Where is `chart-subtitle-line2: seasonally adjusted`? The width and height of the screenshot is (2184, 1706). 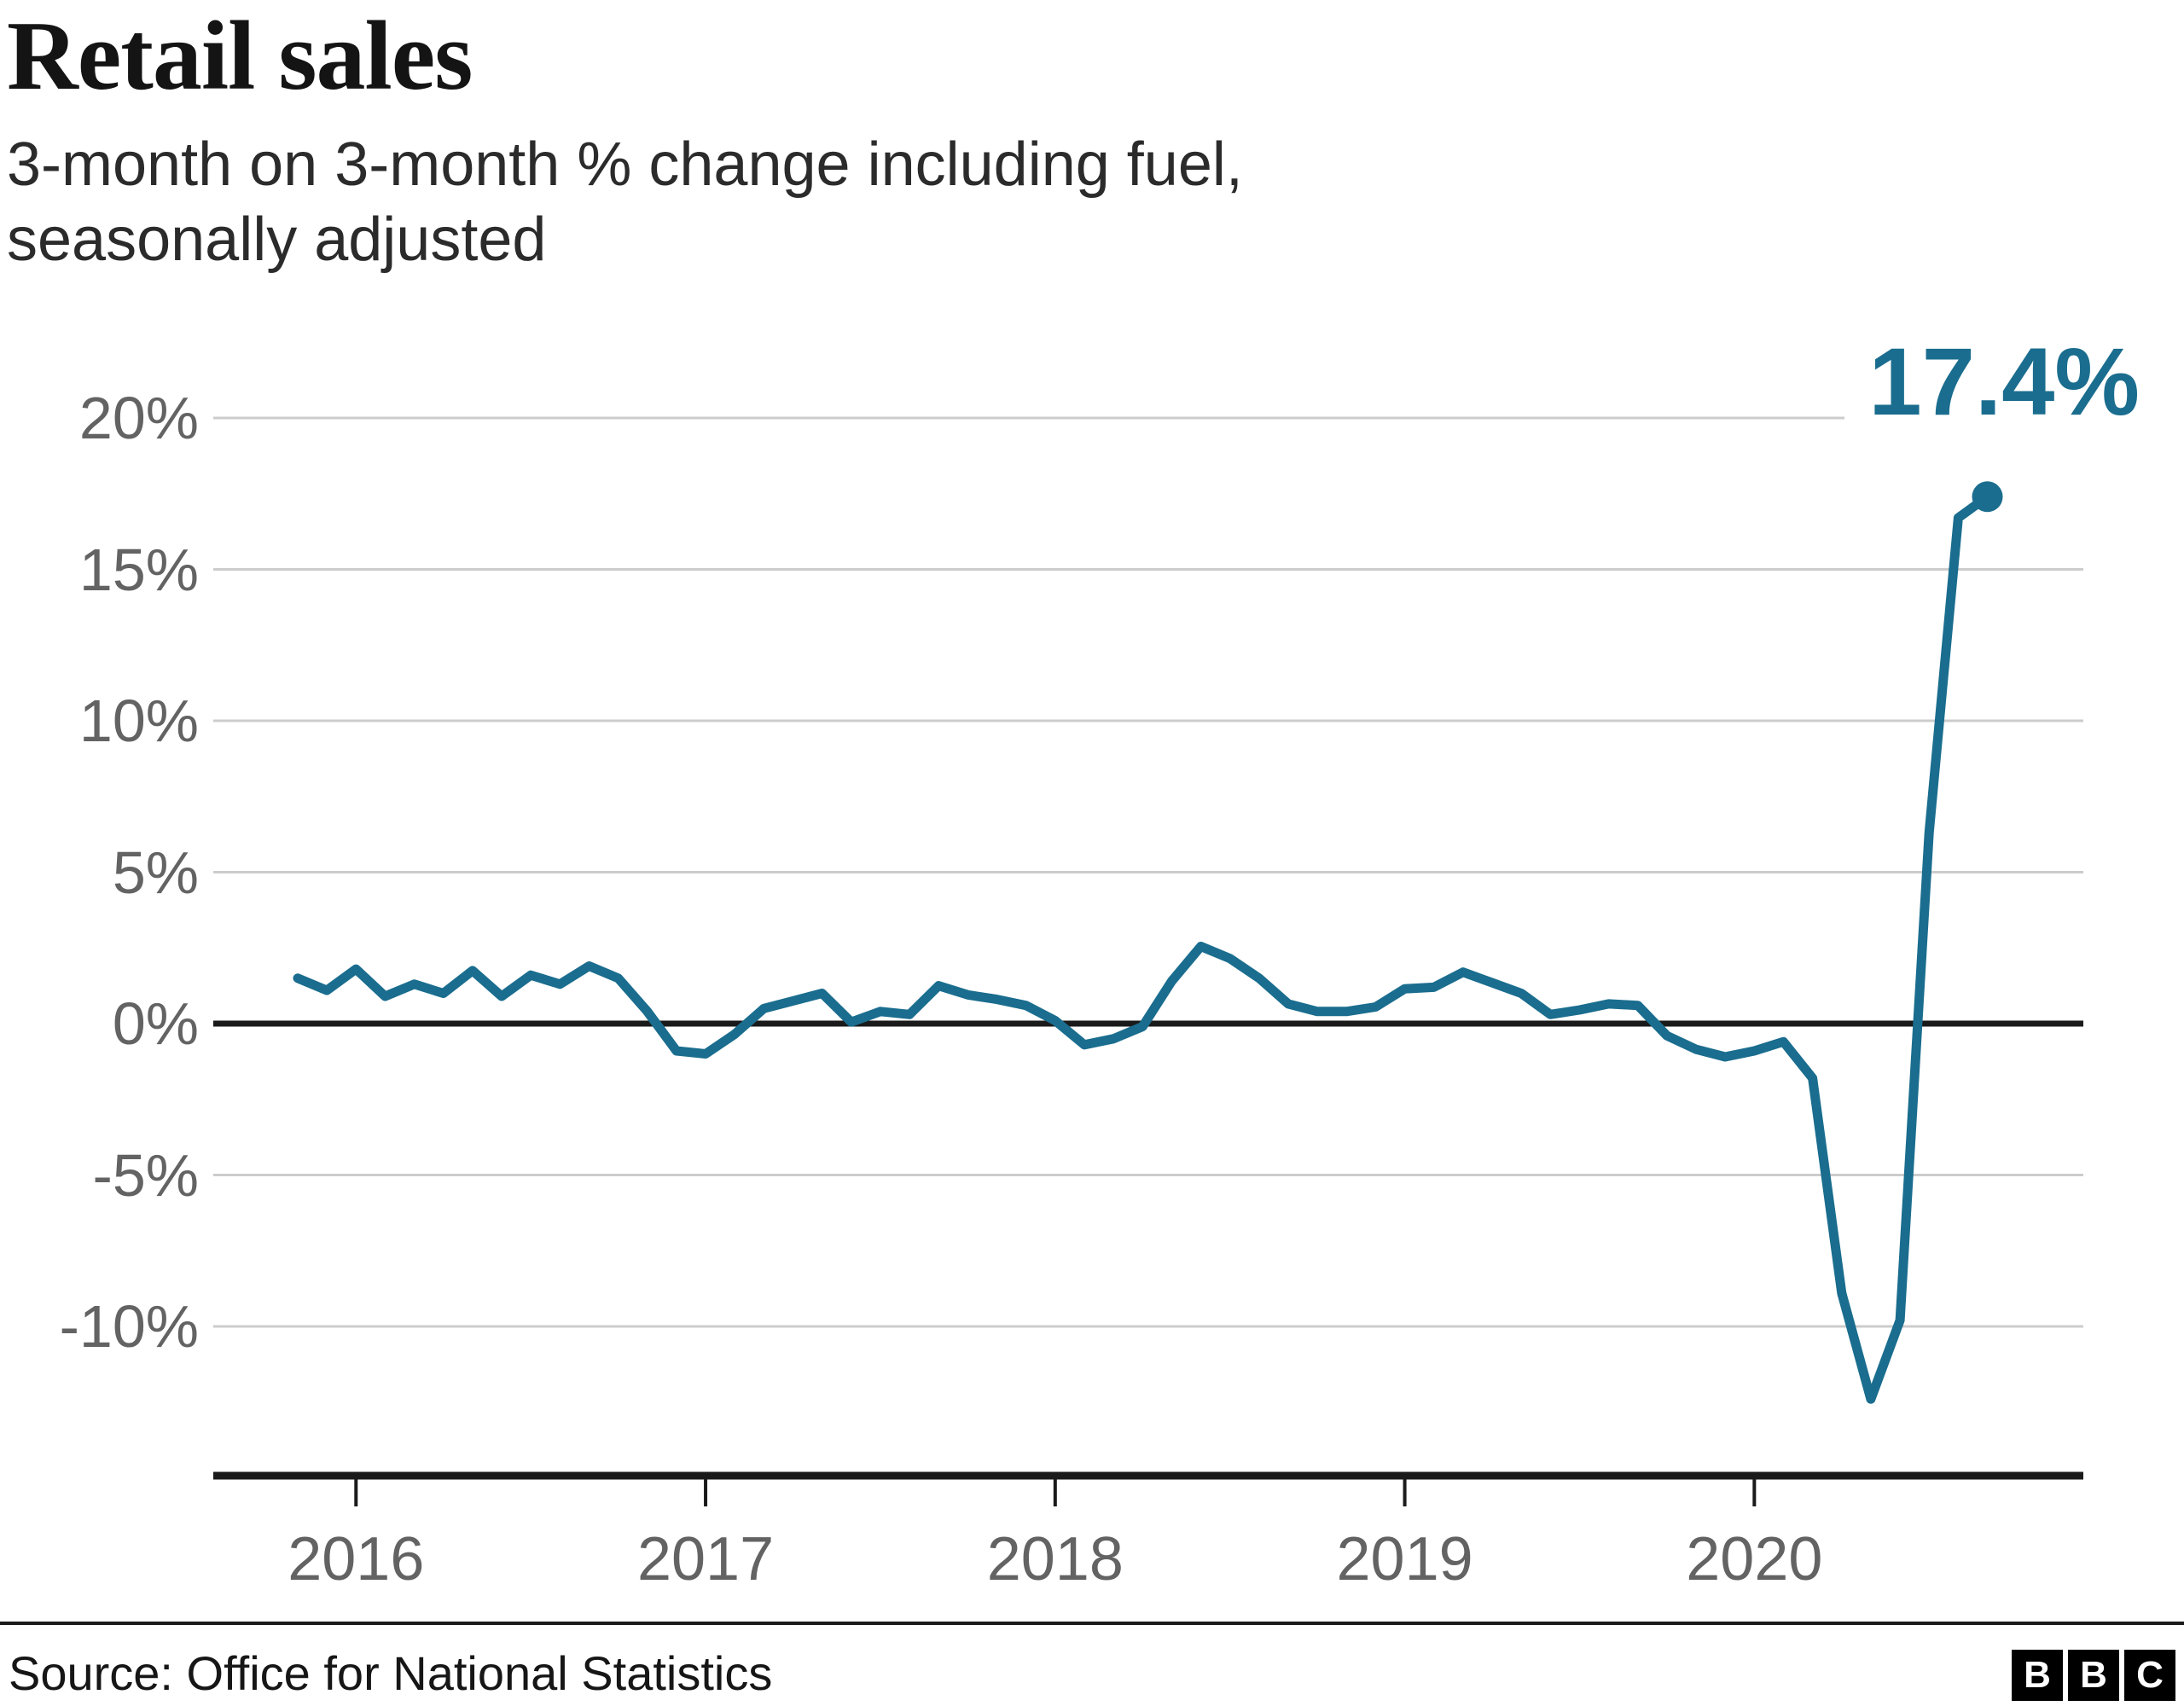
chart-subtitle-line2: seasonally adjusted is located at coordinates (277, 239).